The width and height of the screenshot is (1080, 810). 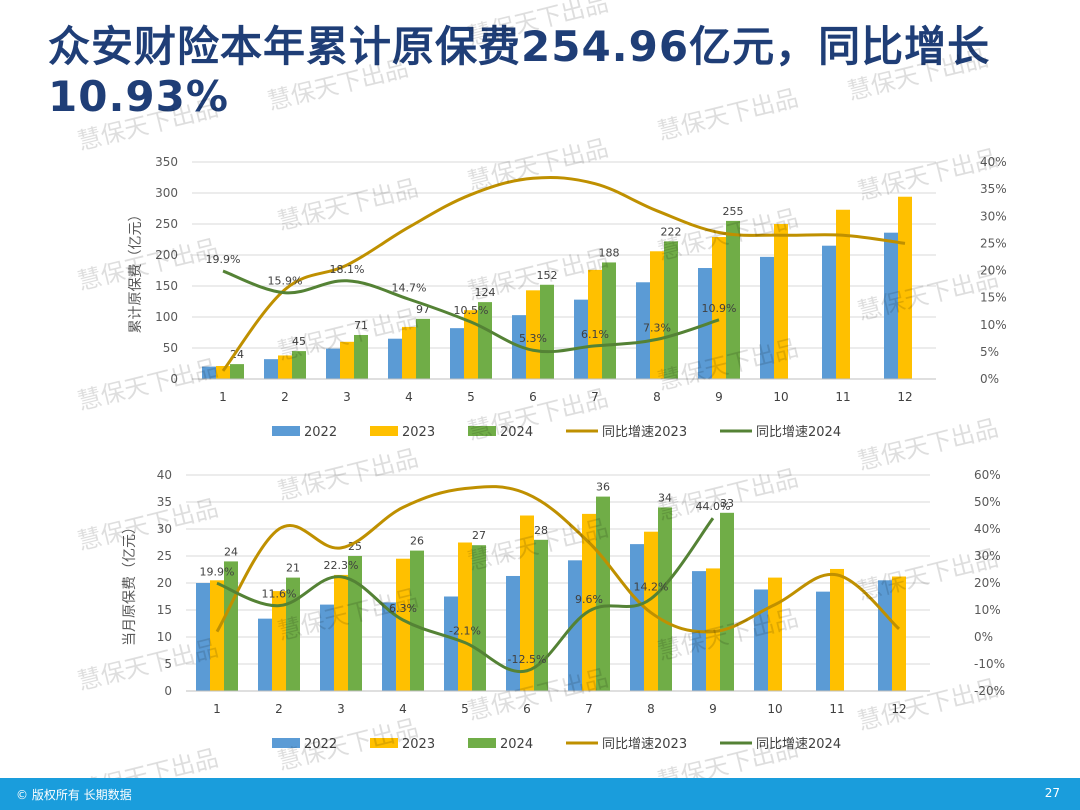 What do you see at coordinates (987, 502) in the screenshot?
I see `y2-tick-label: 50%` at bounding box center [987, 502].